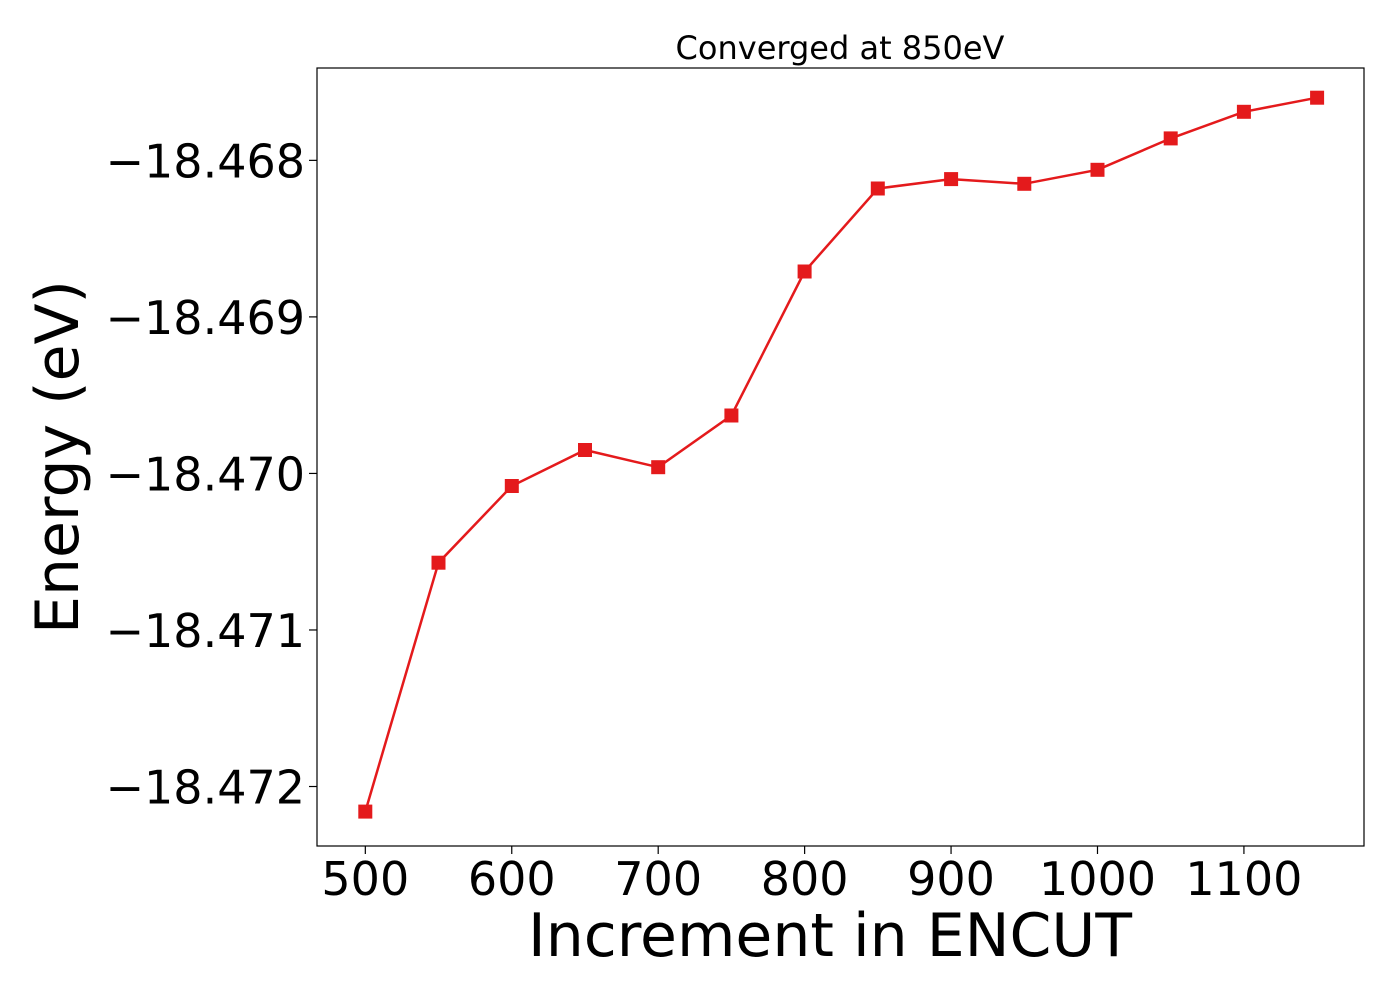  I want to click on y-axis-ticks: −18.468 −18.469 −18.470 −18.471 −18.472, so click(211, 474).